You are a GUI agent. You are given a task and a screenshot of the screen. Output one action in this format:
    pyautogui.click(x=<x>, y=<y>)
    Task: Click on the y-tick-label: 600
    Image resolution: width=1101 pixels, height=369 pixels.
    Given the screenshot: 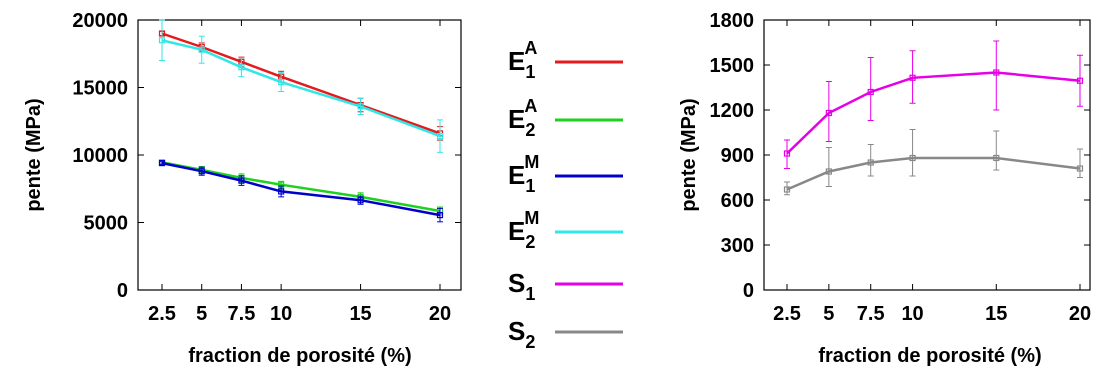 What is the action you would take?
    pyautogui.click(x=737, y=201)
    